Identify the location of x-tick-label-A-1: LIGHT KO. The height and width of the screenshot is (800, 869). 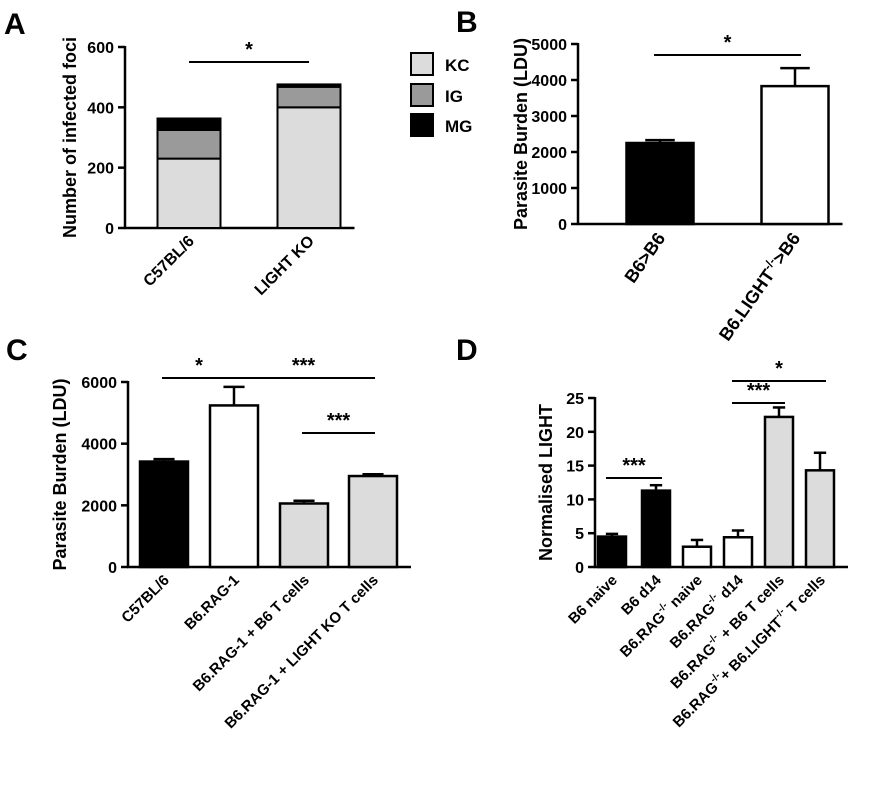
(285, 266).